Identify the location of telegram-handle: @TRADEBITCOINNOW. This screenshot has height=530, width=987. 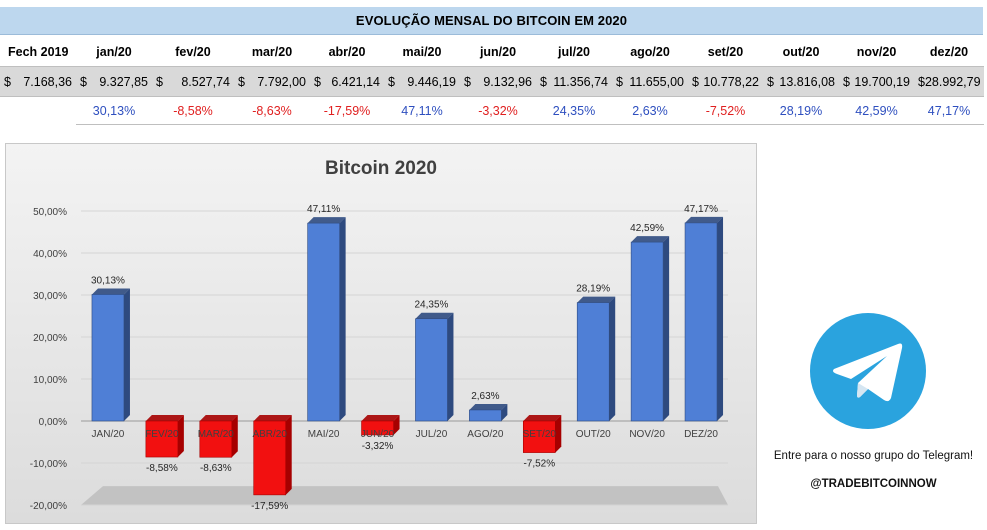
(873, 484).